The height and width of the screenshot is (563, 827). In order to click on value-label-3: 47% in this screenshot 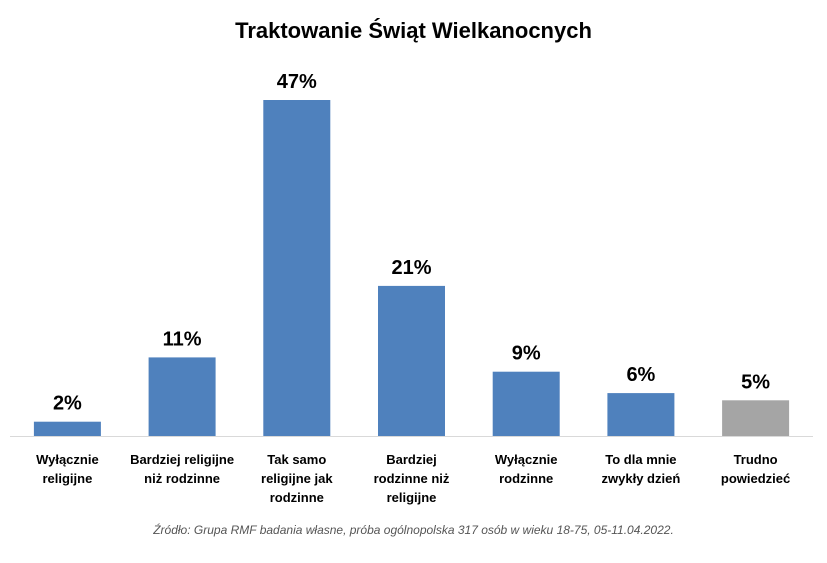, I will do `click(297, 82)`.